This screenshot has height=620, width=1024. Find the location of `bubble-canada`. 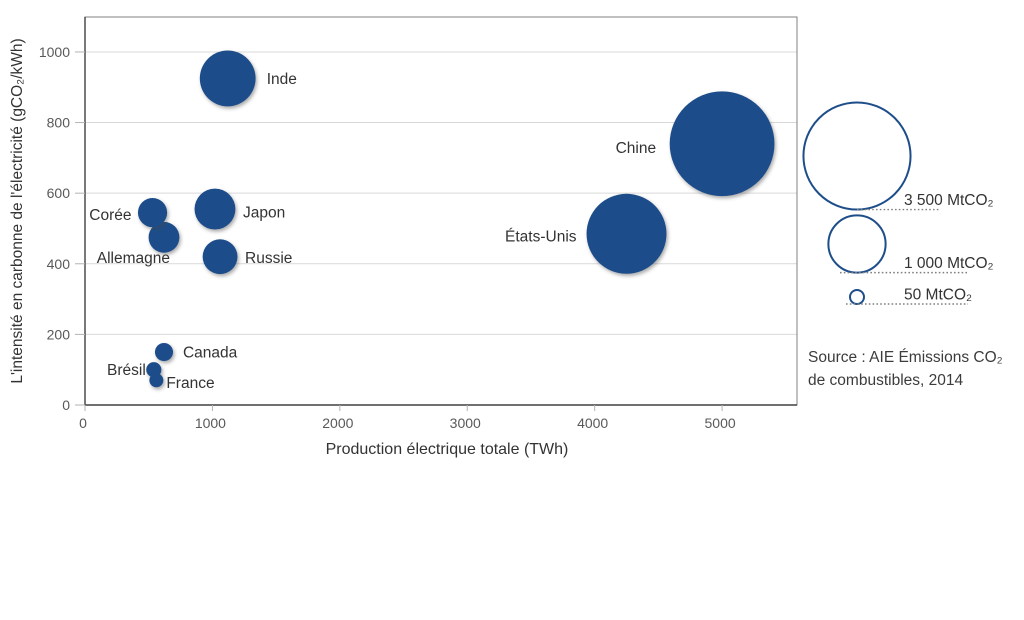

bubble-canada is located at coordinates (164, 352).